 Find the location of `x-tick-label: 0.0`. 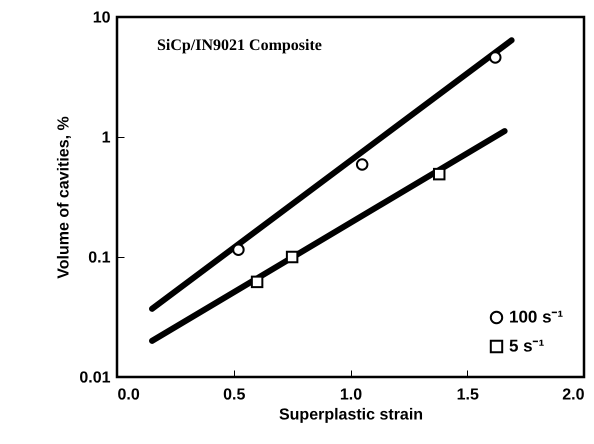

x-tick-label: 0.0 is located at coordinates (129, 395).